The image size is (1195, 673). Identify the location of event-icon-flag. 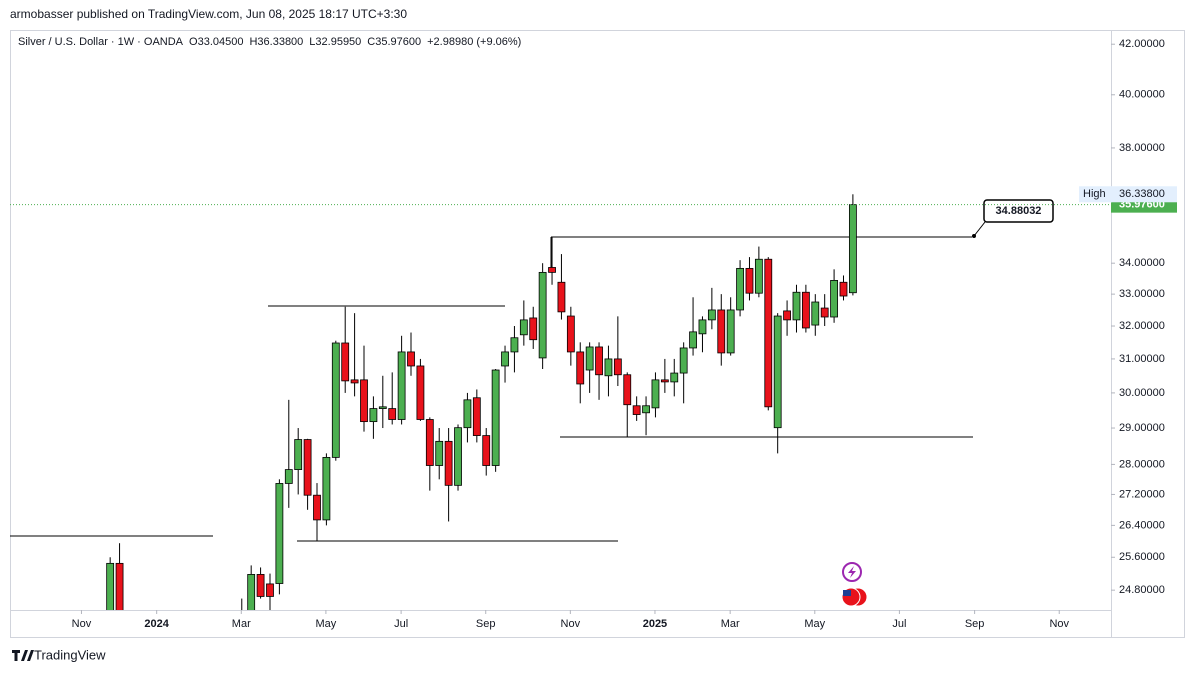
(847, 593).